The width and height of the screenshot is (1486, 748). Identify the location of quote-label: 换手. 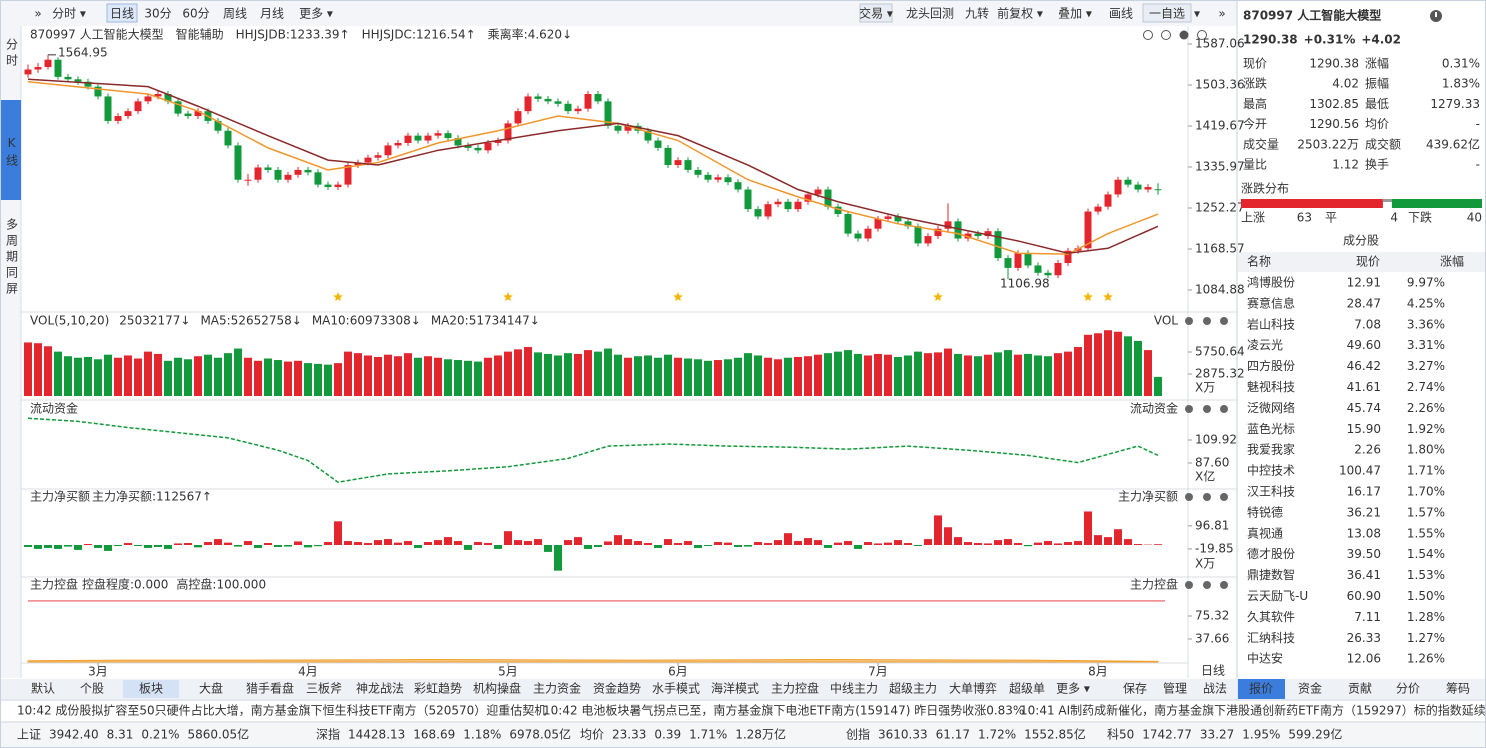
(1377, 165).